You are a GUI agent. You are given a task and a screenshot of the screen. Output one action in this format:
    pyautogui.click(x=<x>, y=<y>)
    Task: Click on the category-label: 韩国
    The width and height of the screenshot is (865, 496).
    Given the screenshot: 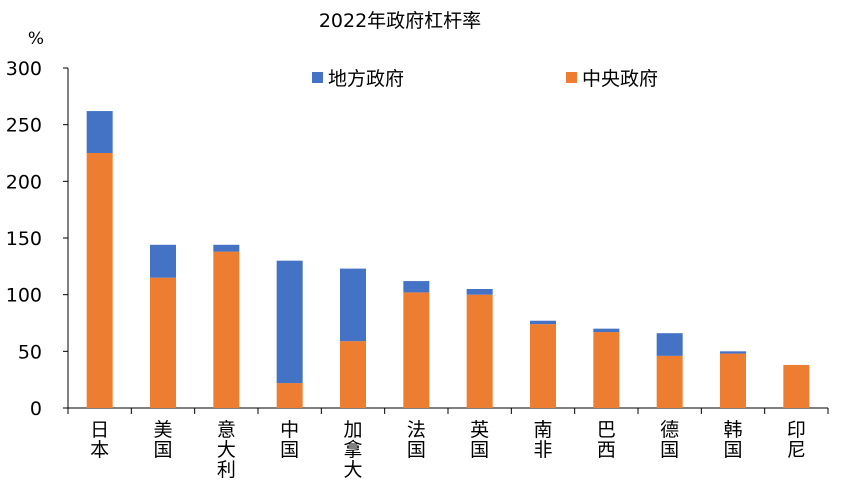 What is the action you would take?
    pyautogui.click(x=732, y=440)
    